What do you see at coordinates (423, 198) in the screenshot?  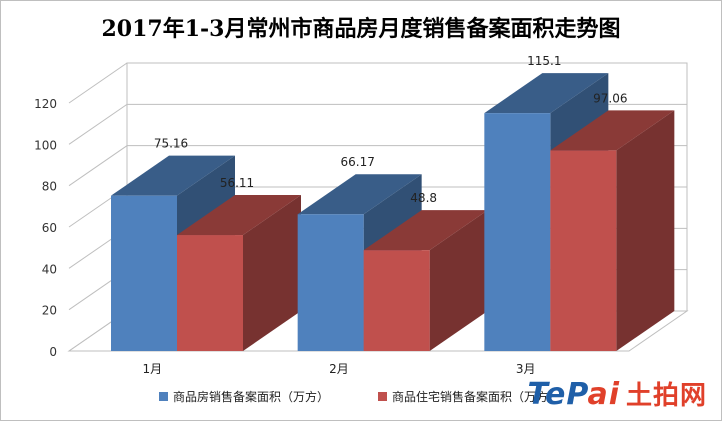 I see `data-label: 48.8` at bounding box center [423, 198].